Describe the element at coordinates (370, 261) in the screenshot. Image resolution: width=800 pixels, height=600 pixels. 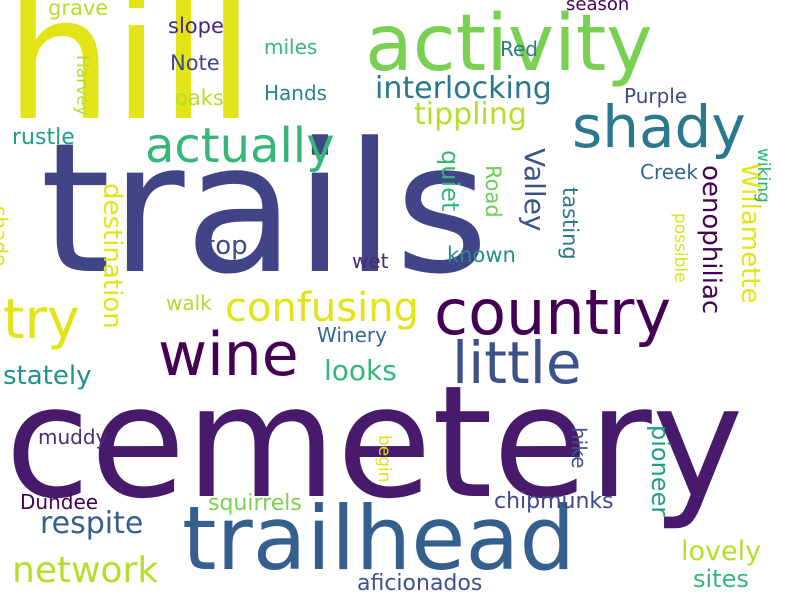
I see `word-wet: wet` at that location.